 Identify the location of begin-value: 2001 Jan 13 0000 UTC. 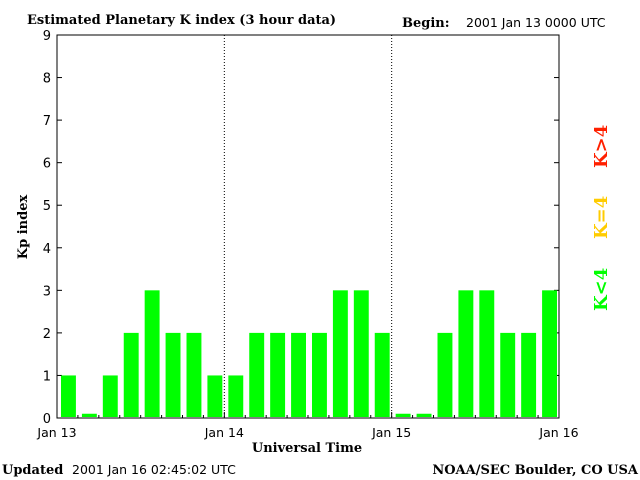
(536, 22).